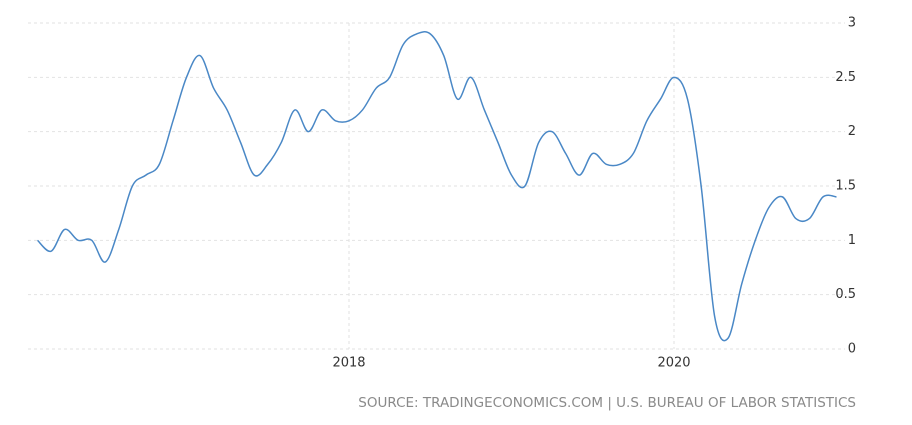 The image size is (912, 425). I want to click on x-tick-label: 2020, so click(673, 363).